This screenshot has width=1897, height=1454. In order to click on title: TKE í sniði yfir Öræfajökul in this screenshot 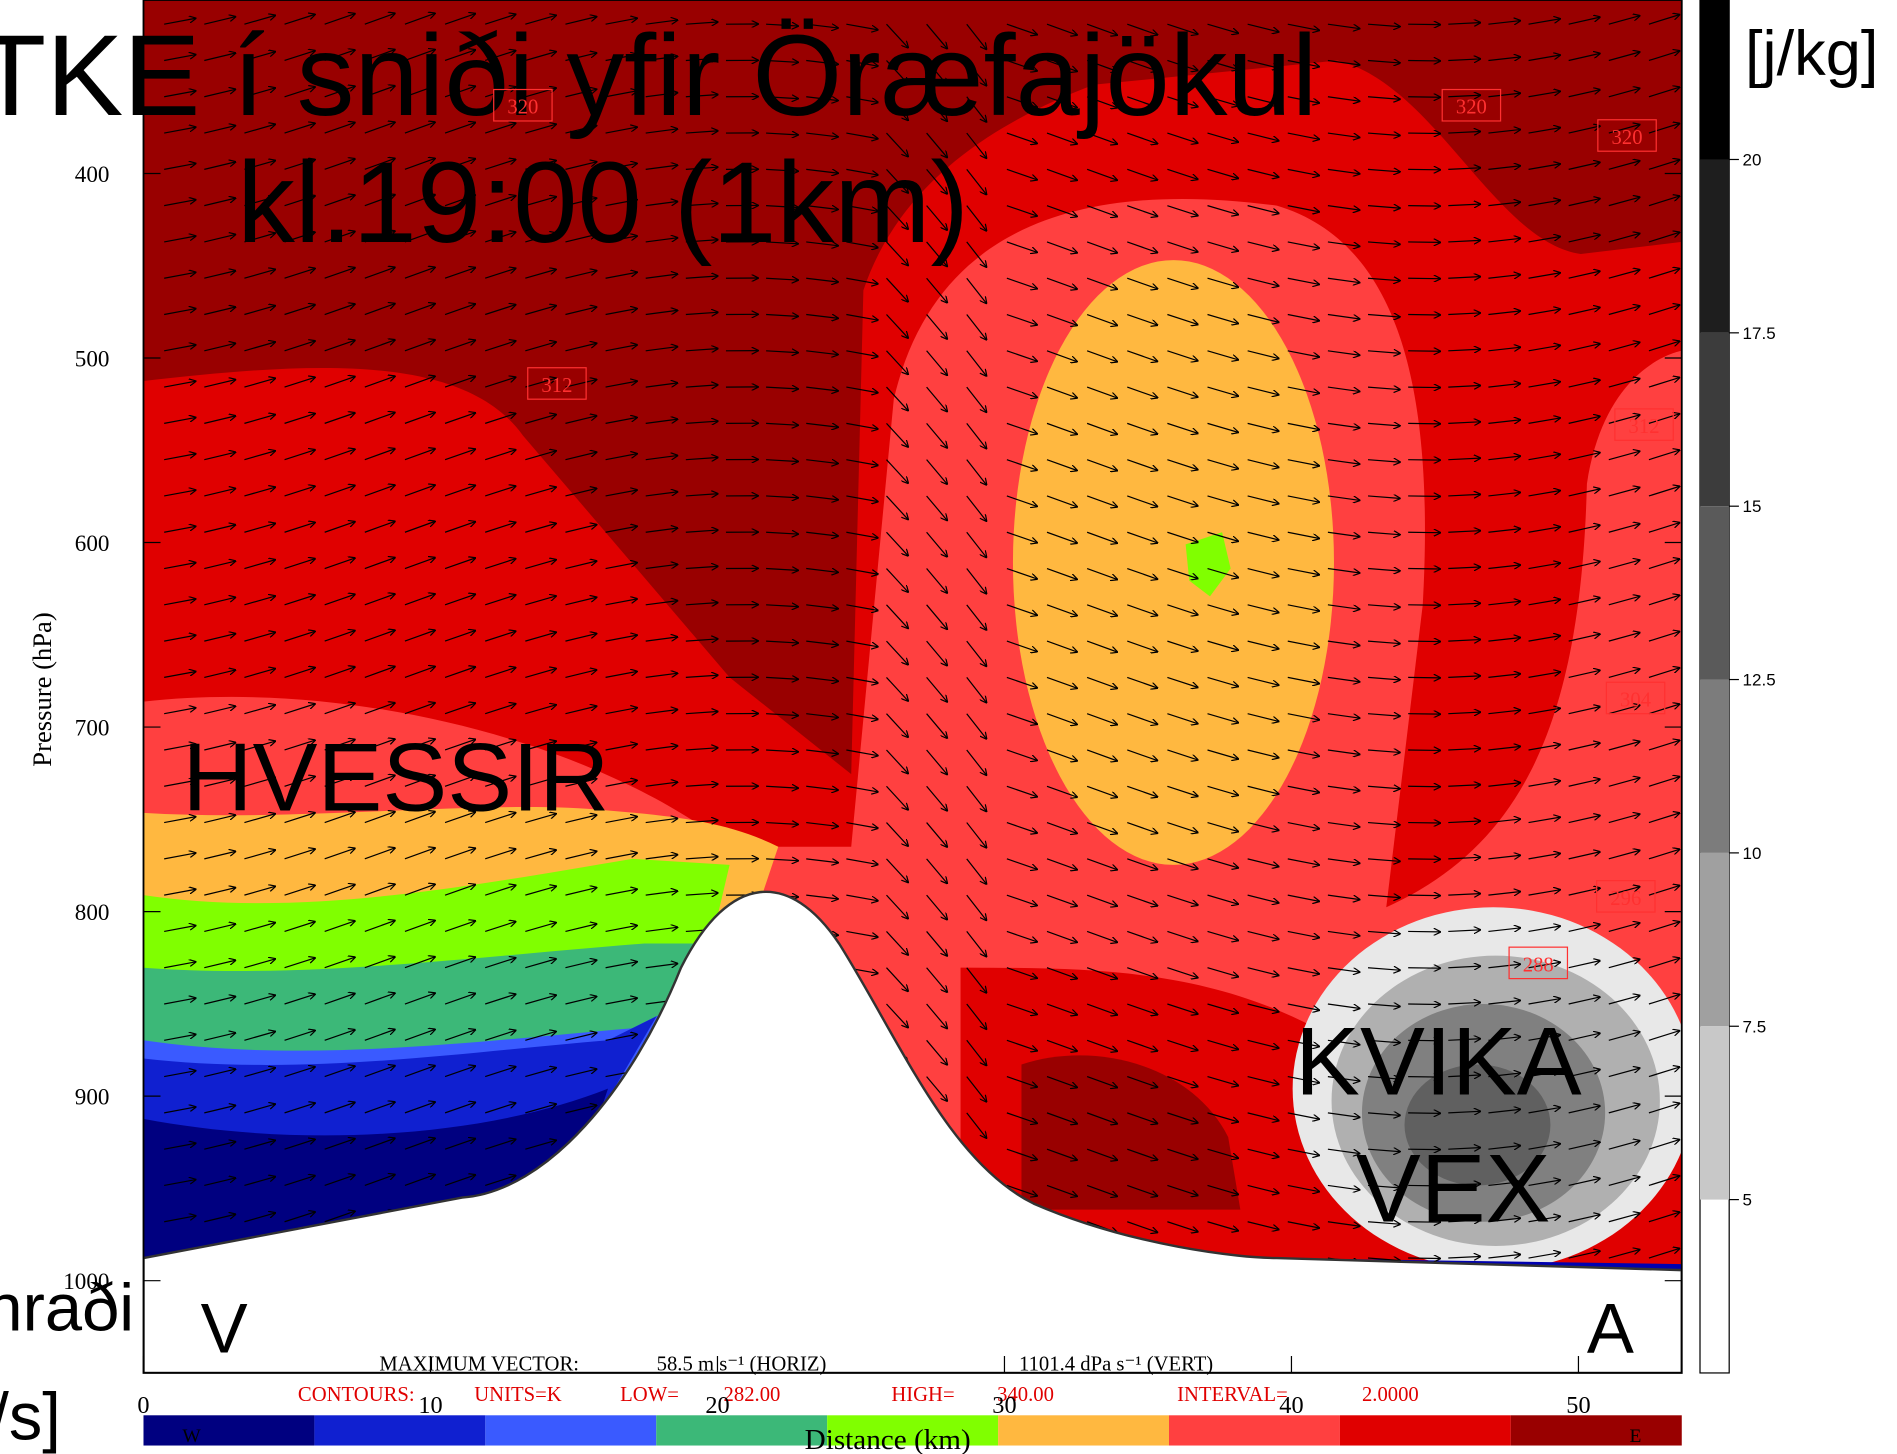, I will do `click(658, 76)`.